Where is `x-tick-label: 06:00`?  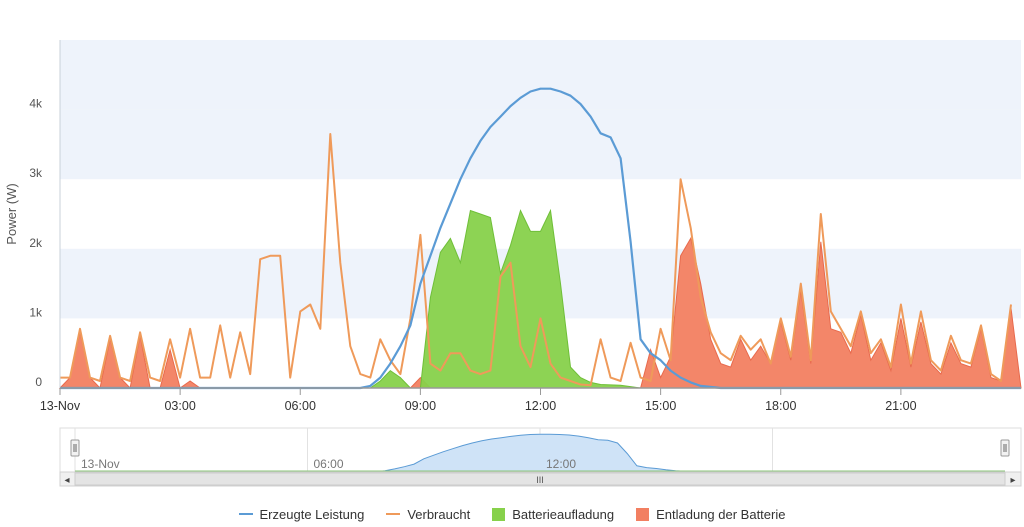
x-tick-label: 06:00 is located at coordinates (300, 406).